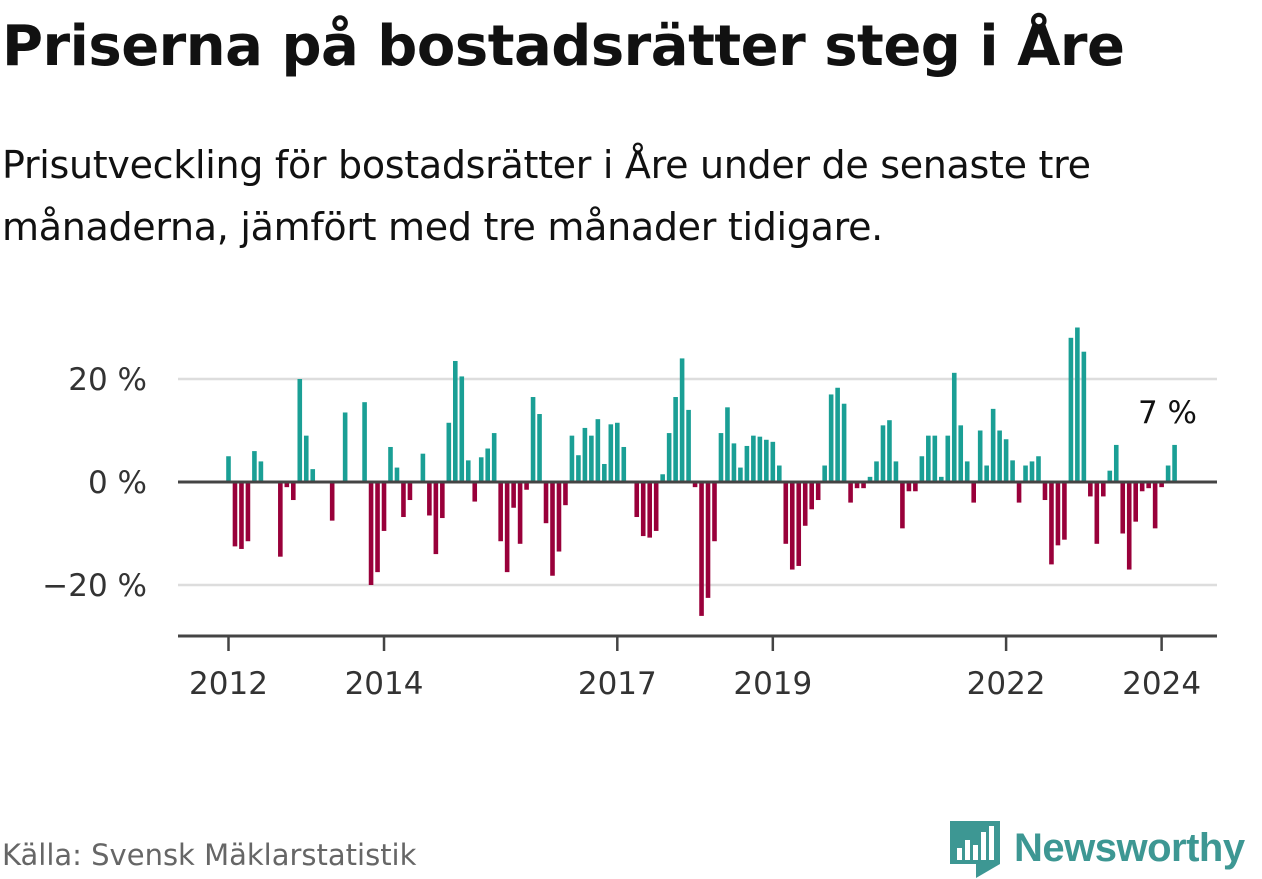  Describe the element at coordinates (1167, 413) in the screenshot. I see `last-value-annotation: 7 %` at that location.